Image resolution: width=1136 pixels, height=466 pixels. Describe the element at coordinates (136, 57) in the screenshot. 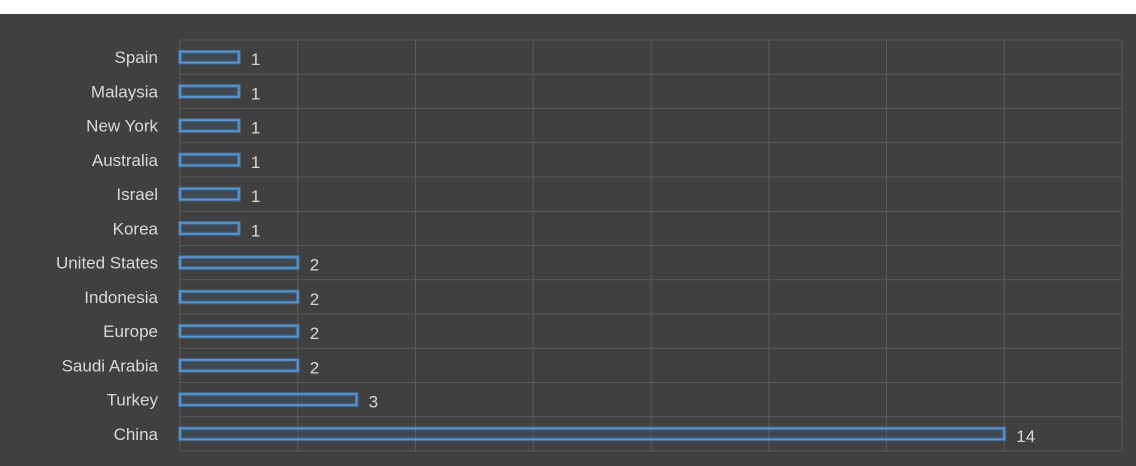

I see `category-label: Spain` at that location.